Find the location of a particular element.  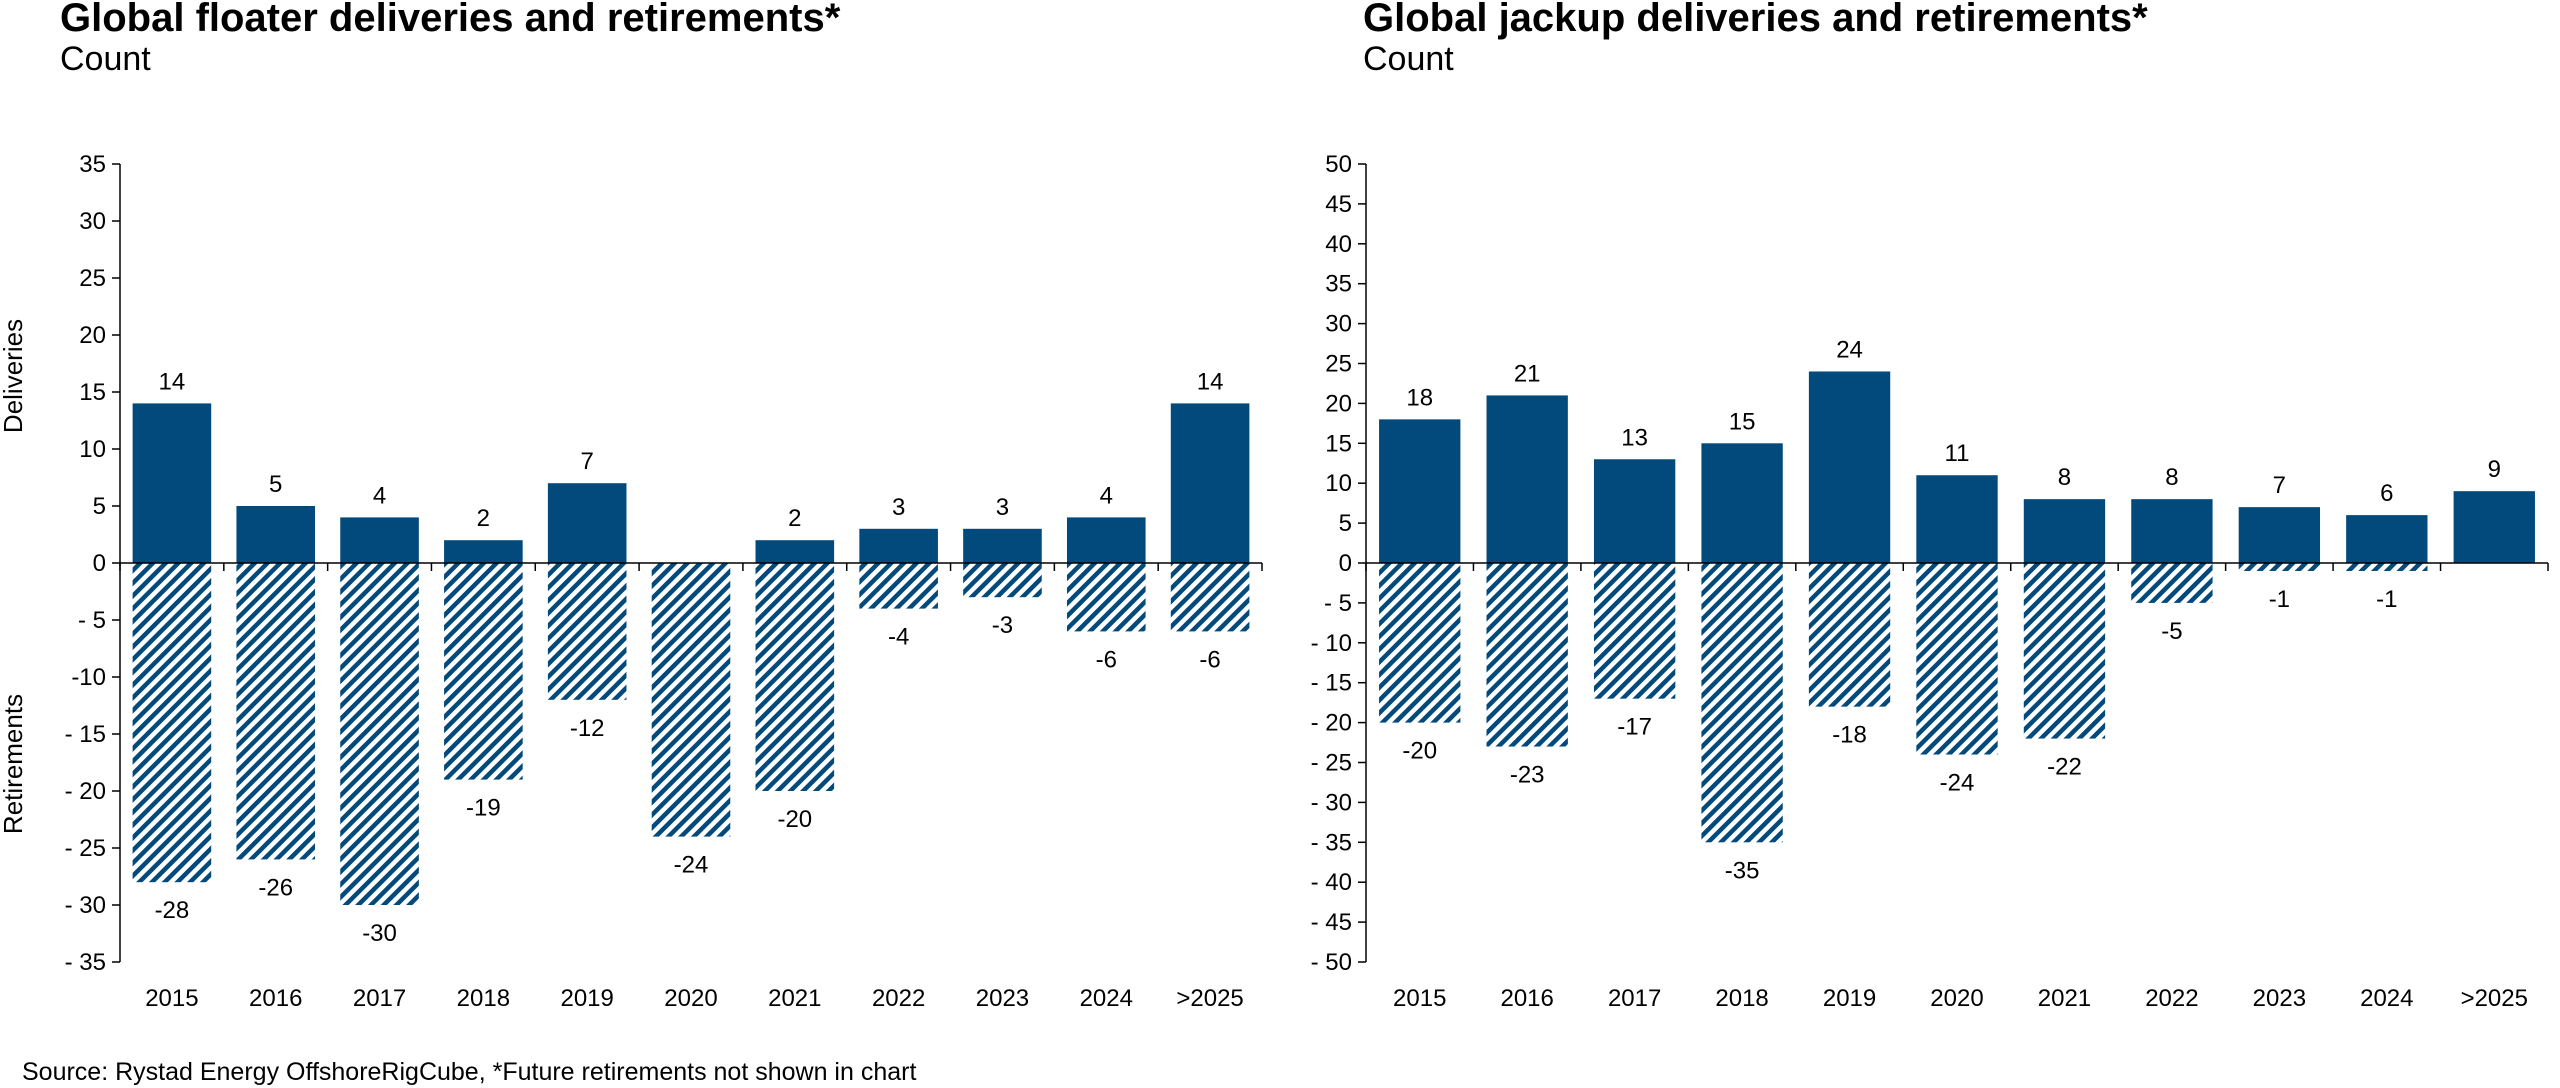

x-tick-label: 2017 is located at coordinates (379, 998).